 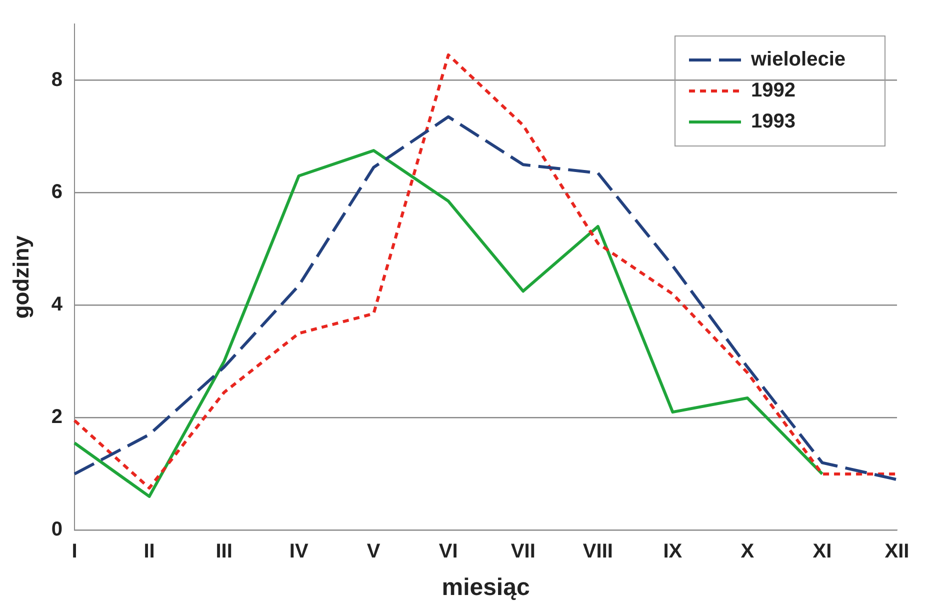 I want to click on x-tick-label: IV, so click(x=299, y=551).